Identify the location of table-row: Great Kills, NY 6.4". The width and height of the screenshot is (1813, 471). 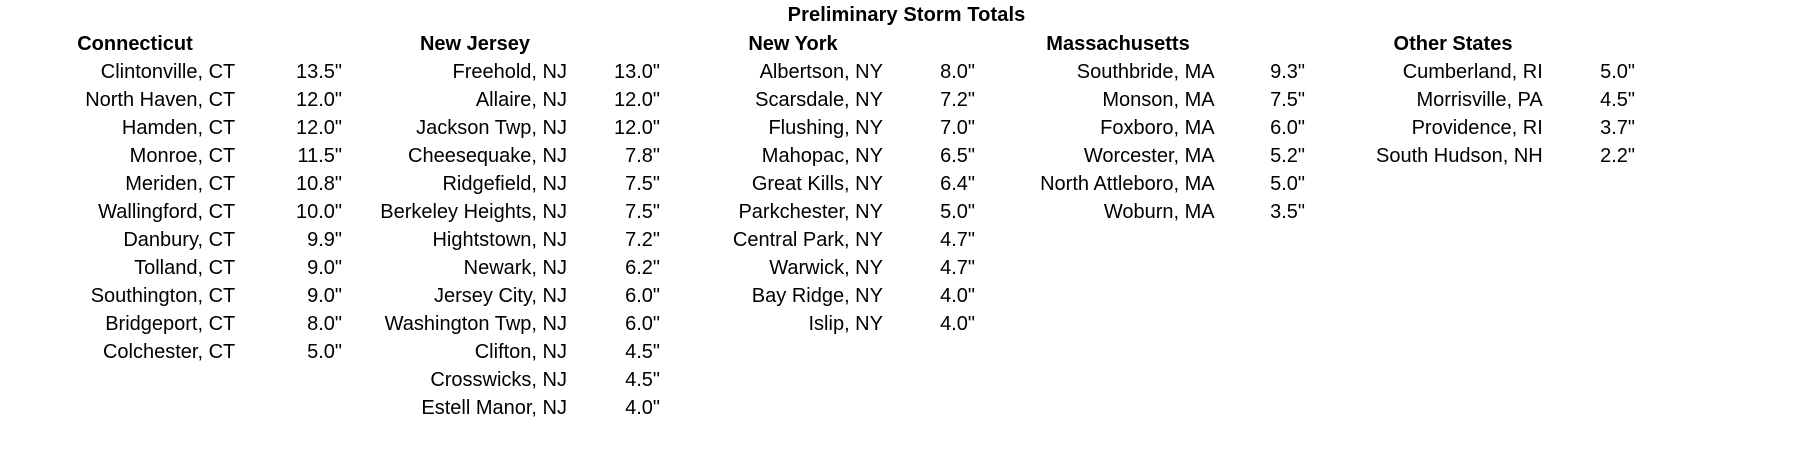
(825, 184).